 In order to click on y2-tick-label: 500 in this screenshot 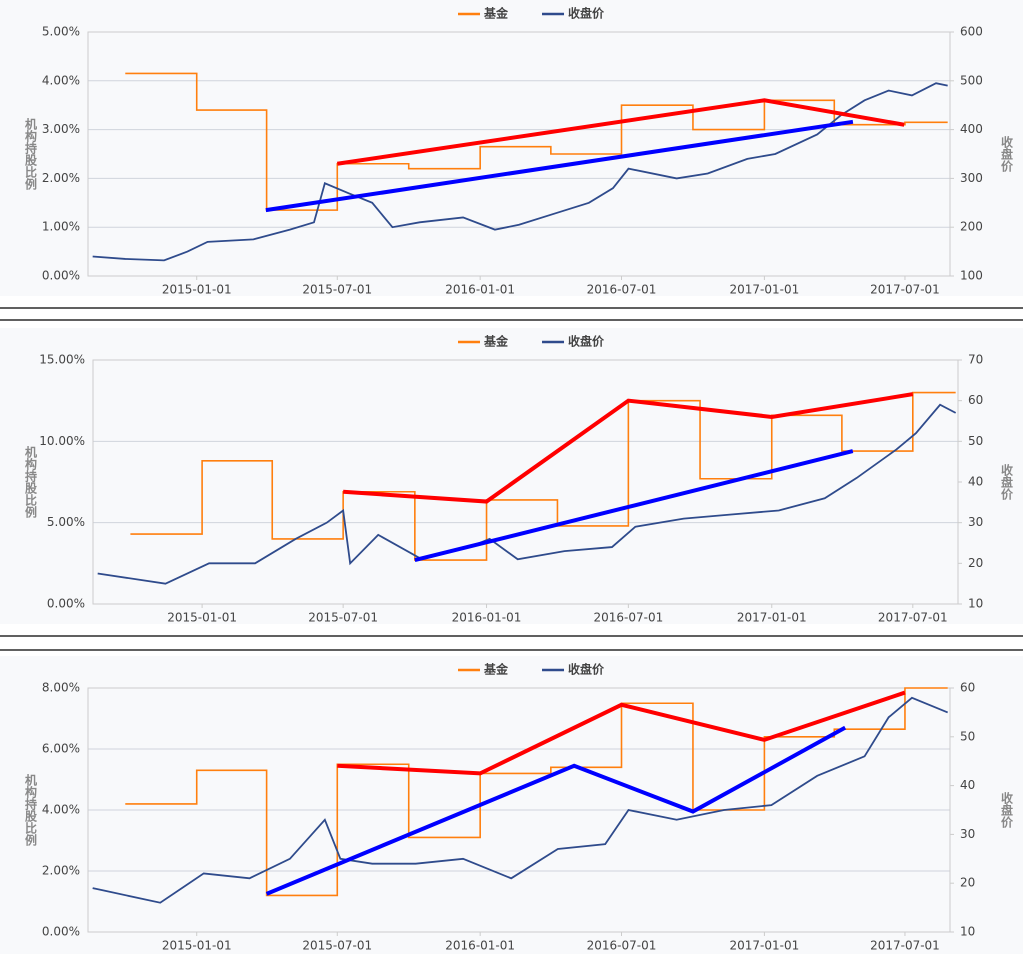, I will do `click(971, 80)`.